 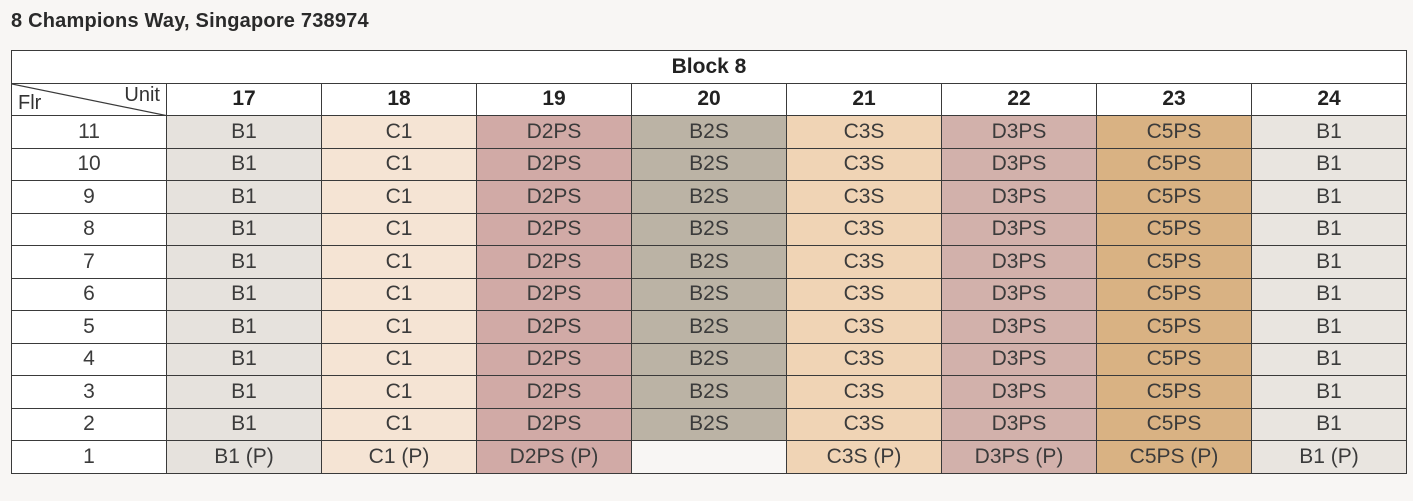 I want to click on floor-number: 5, so click(x=89, y=327).